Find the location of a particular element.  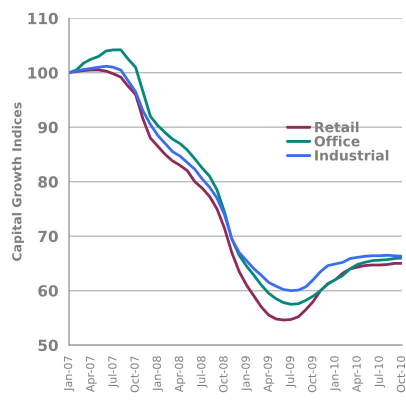

x-tick-label: Oct-10 is located at coordinates (401, 374).